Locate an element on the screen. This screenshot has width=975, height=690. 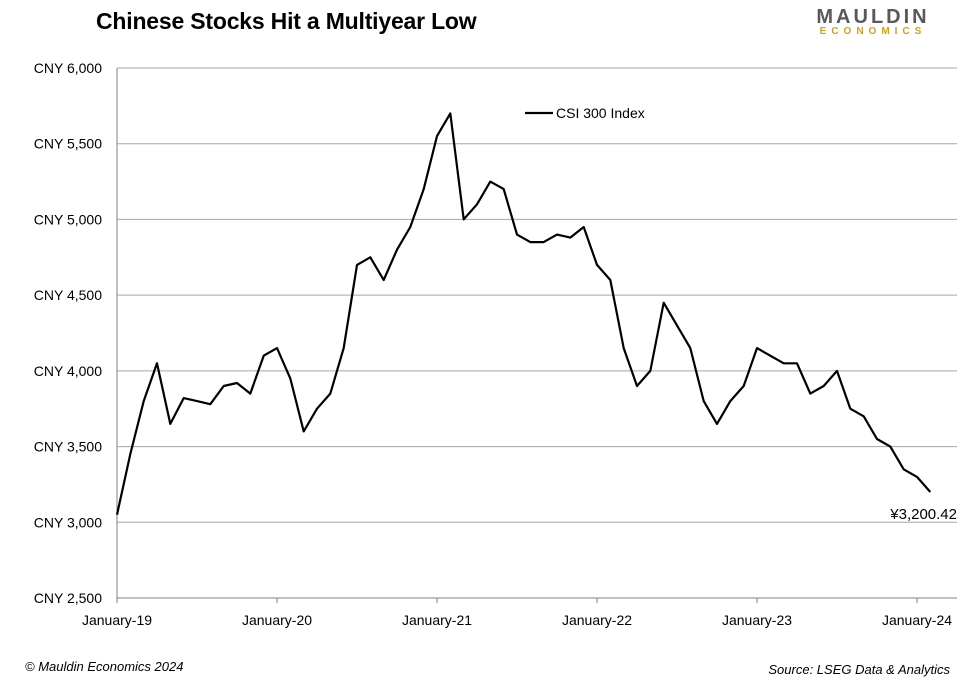
y-tick-label: CNY 3,000 is located at coordinates (68, 522).